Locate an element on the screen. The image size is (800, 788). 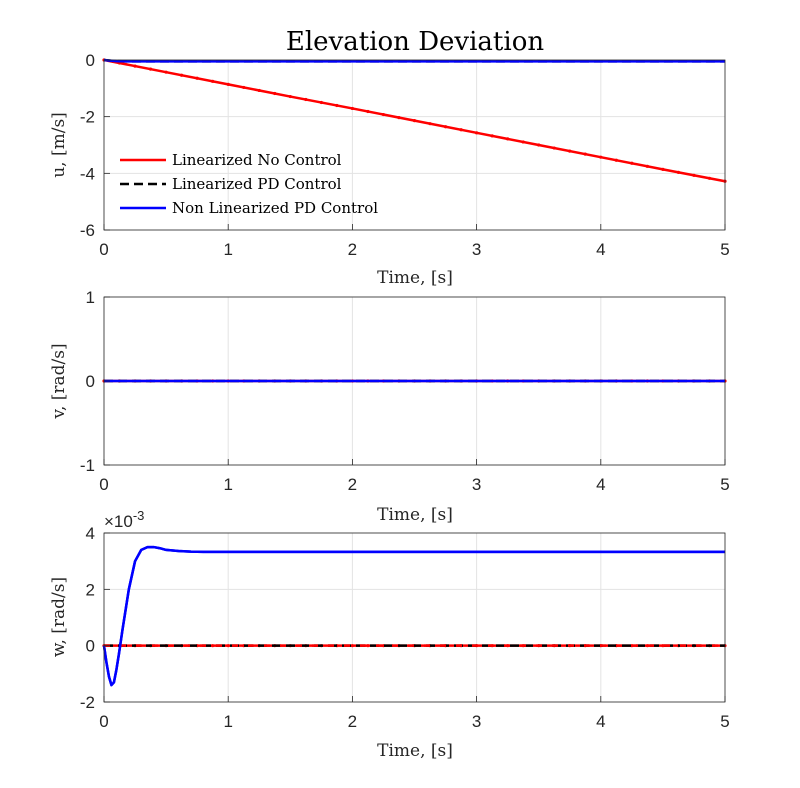
legend-entry: Linearized No Control is located at coordinates (257, 160).